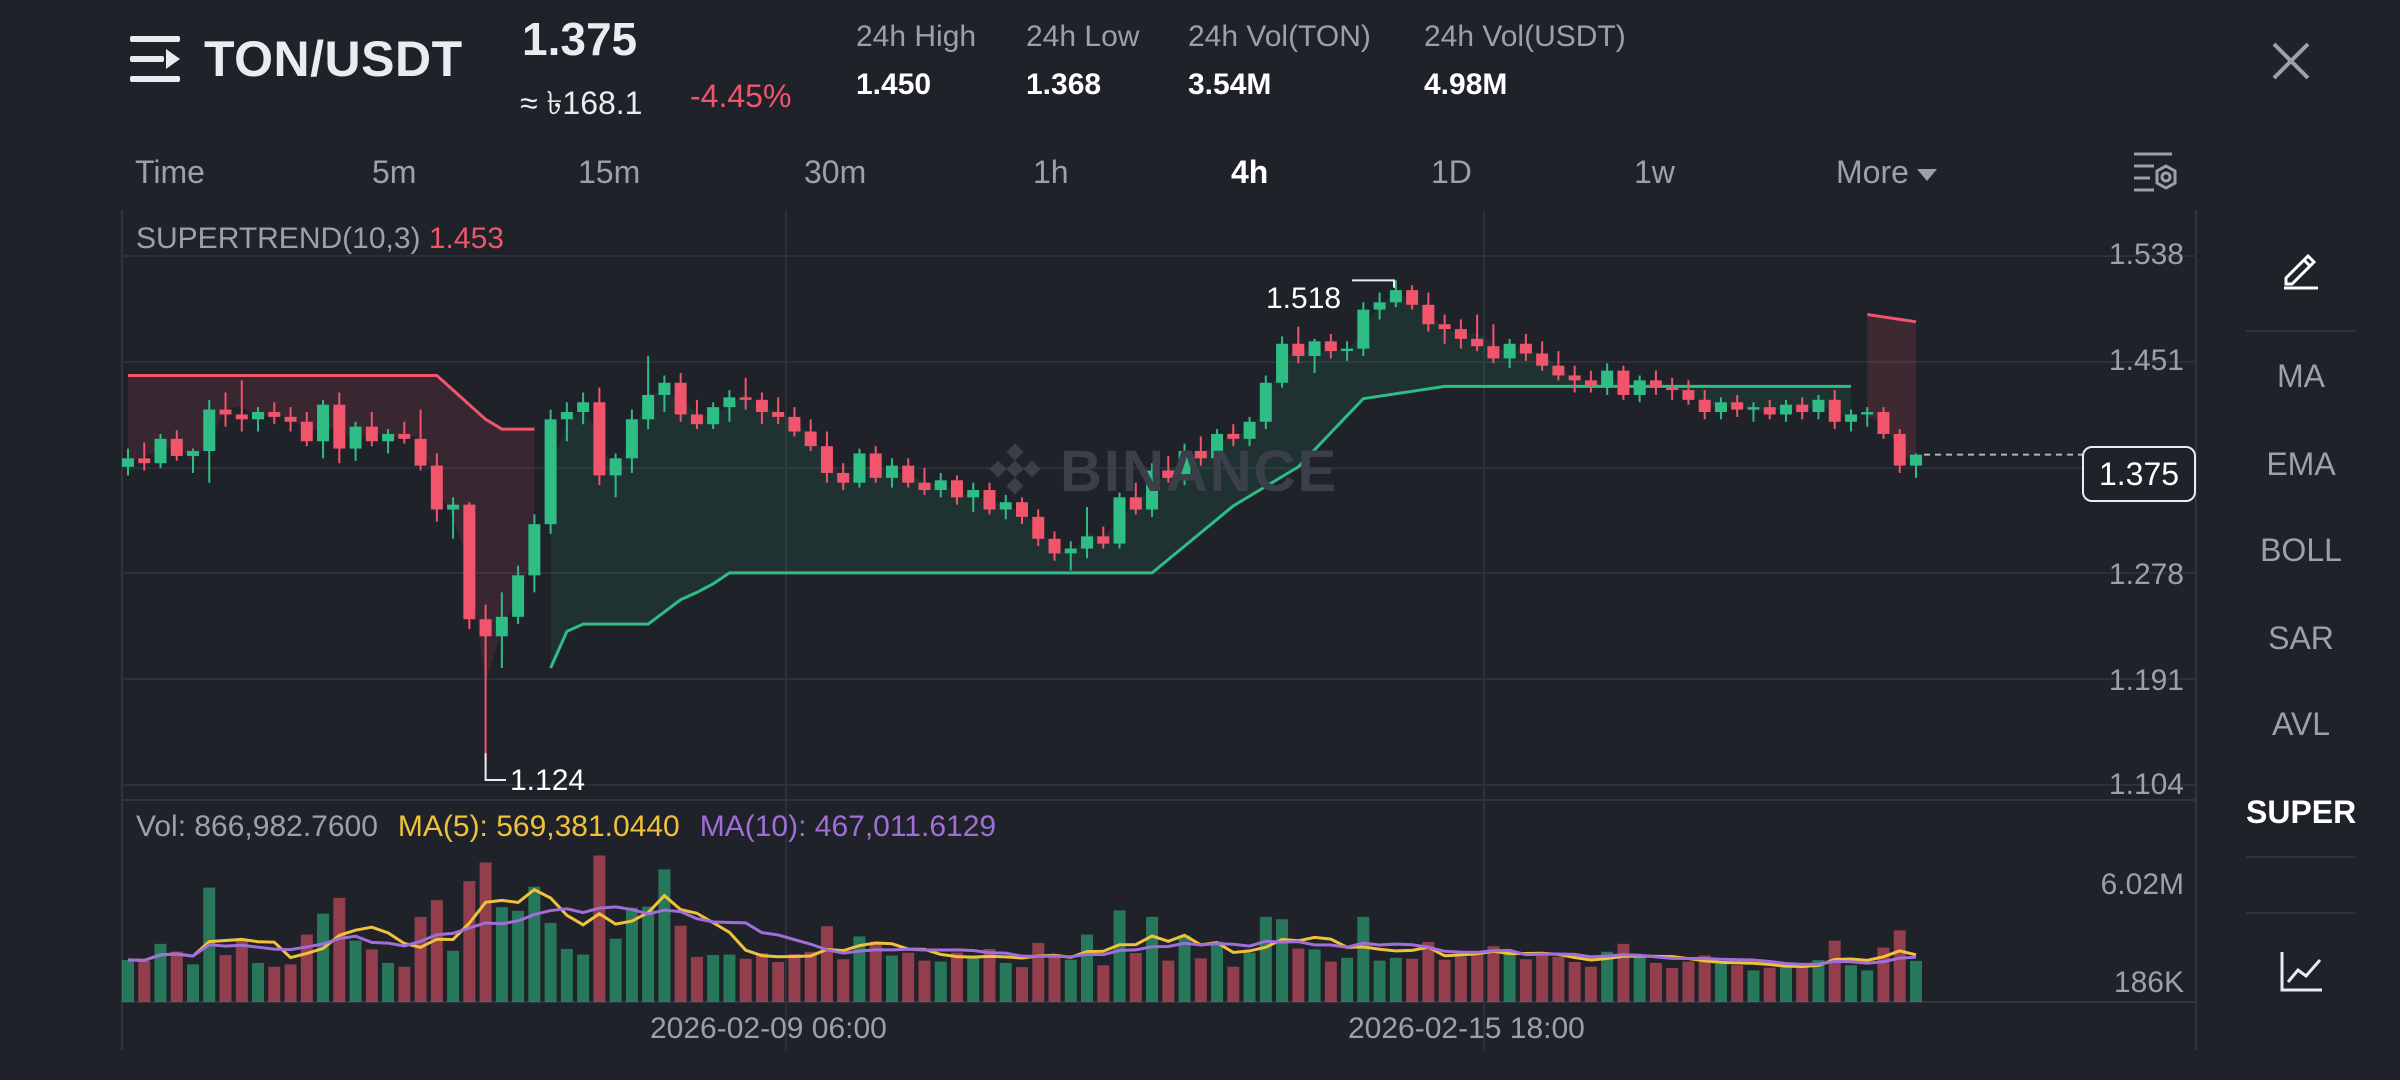 Image resolution: width=2400 pixels, height=1080 pixels. What do you see at coordinates (155, 60) in the screenshot?
I see `menu-icon` at bounding box center [155, 60].